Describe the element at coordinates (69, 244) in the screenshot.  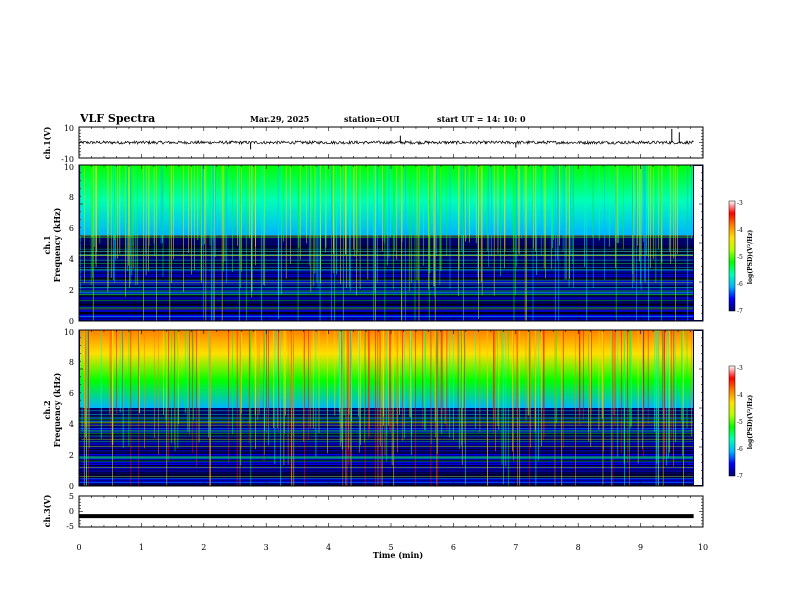
I see `ch1-spectrogram-yticks: 0 2 4 6 8 10` at that location.